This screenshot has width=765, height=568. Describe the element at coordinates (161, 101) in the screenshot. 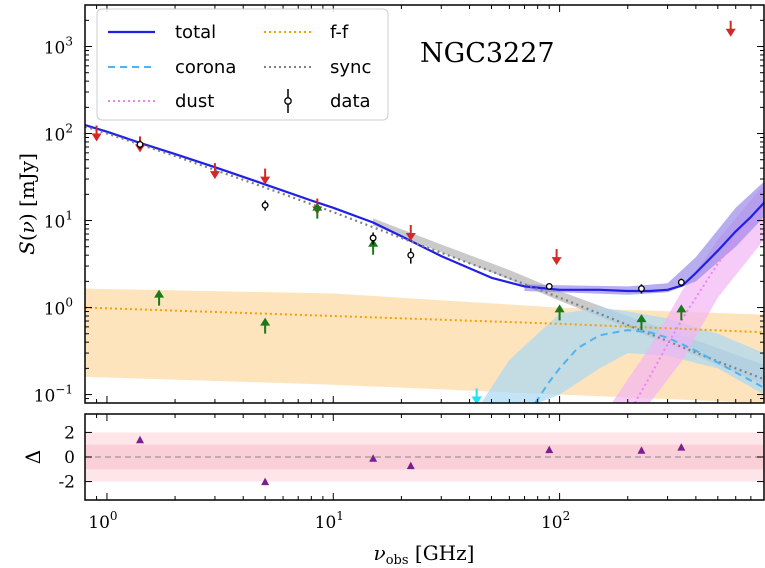

I see `legend-item-dust: dust` at that location.